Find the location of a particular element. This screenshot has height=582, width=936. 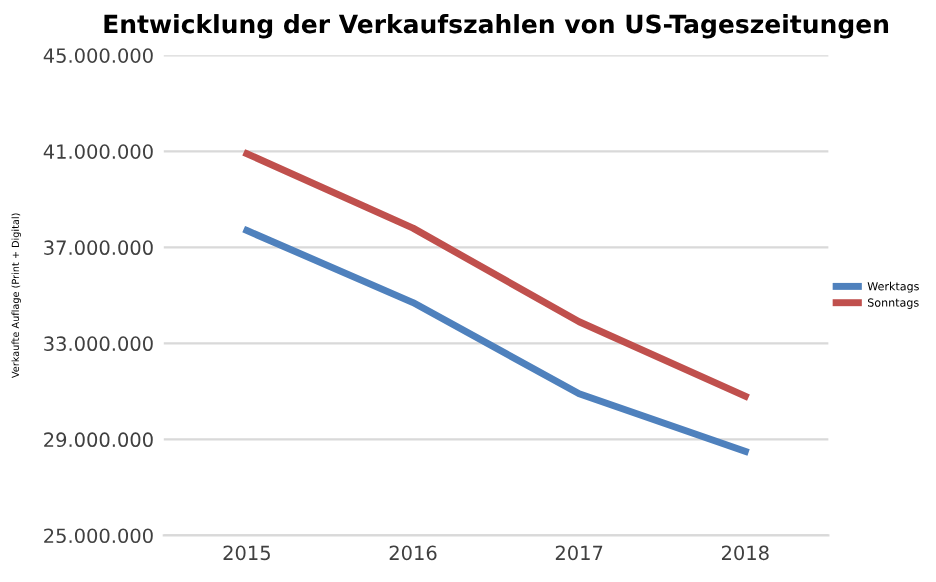

y-tick-label: 29.000.000 is located at coordinates (98, 440).